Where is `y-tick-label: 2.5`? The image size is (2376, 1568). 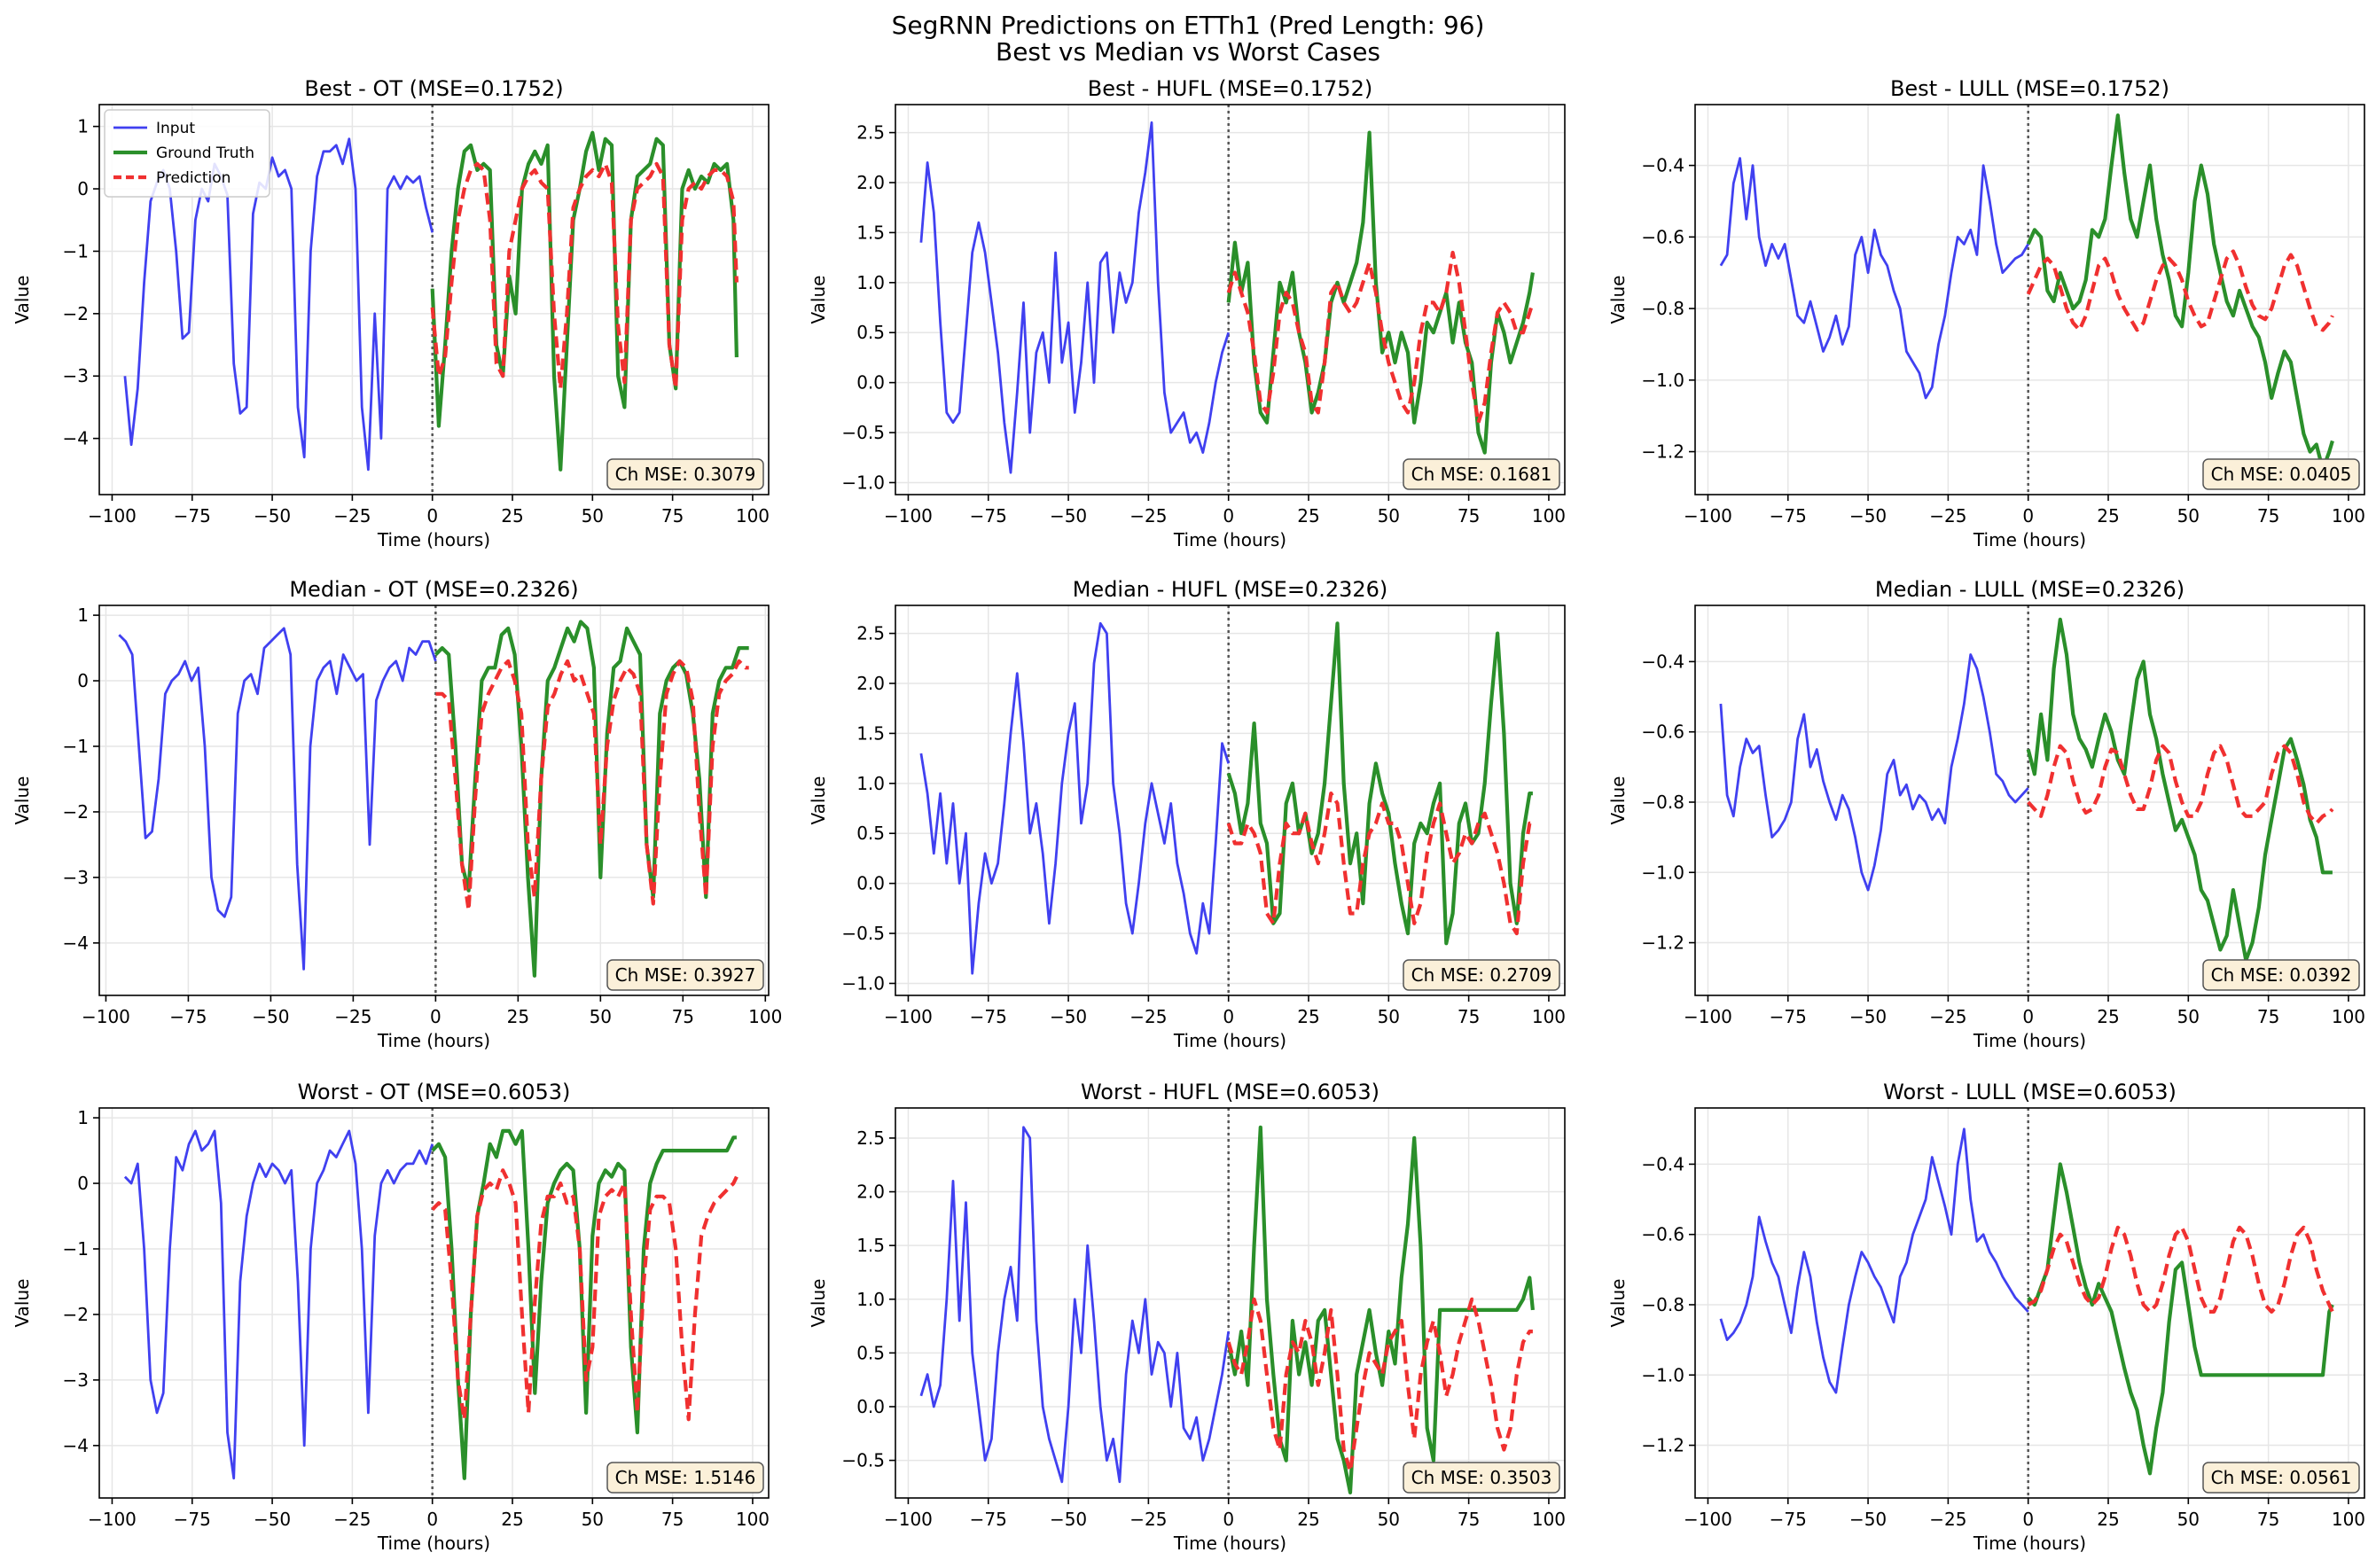 y-tick-label: 2.5 is located at coordinates (871, 133).